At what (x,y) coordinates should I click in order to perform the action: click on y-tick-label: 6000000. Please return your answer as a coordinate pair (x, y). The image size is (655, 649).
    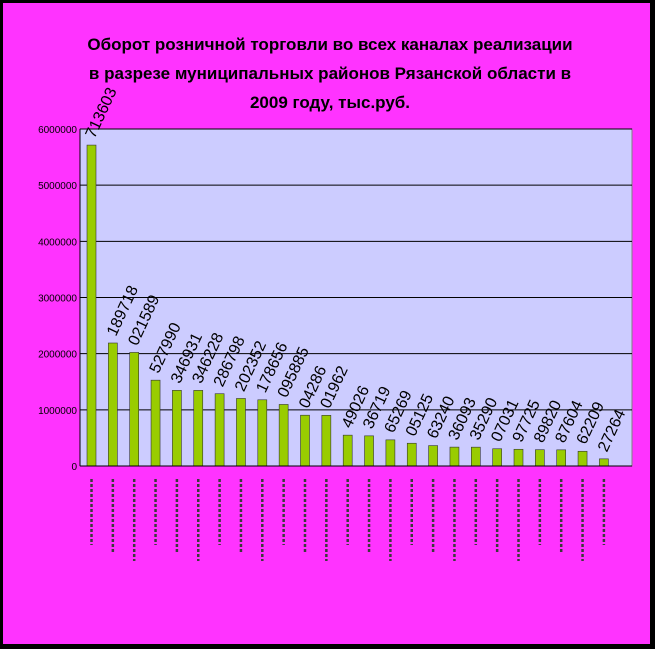
    Looking at the image, I should click on (57, 130).